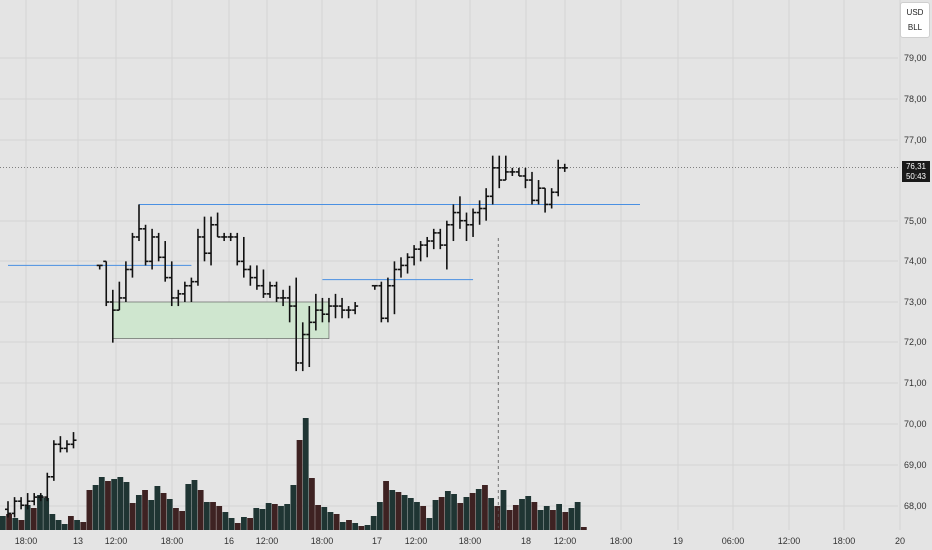 The width and height of the screenshot is (932, 550). I want to click on x-axis-tick-label: 16, so click(229, 541).